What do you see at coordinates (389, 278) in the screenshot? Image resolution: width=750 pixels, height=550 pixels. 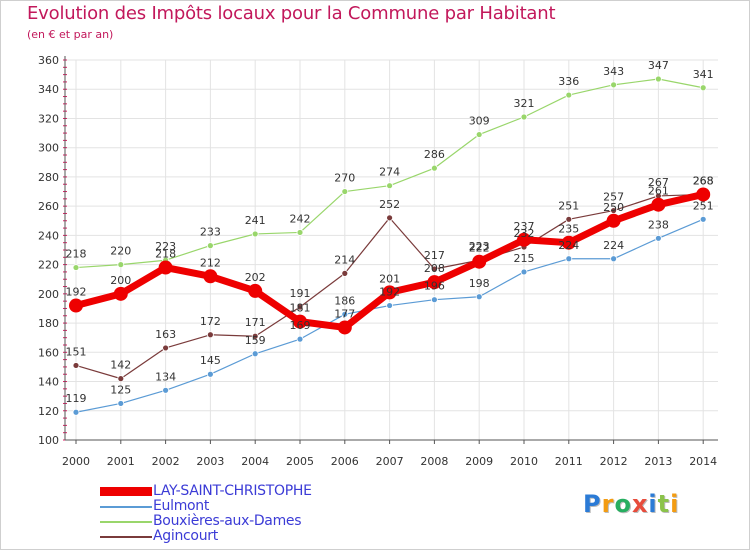 I see `data-label-lay-saint-christophe: 201` at bounding box center [389, 278].